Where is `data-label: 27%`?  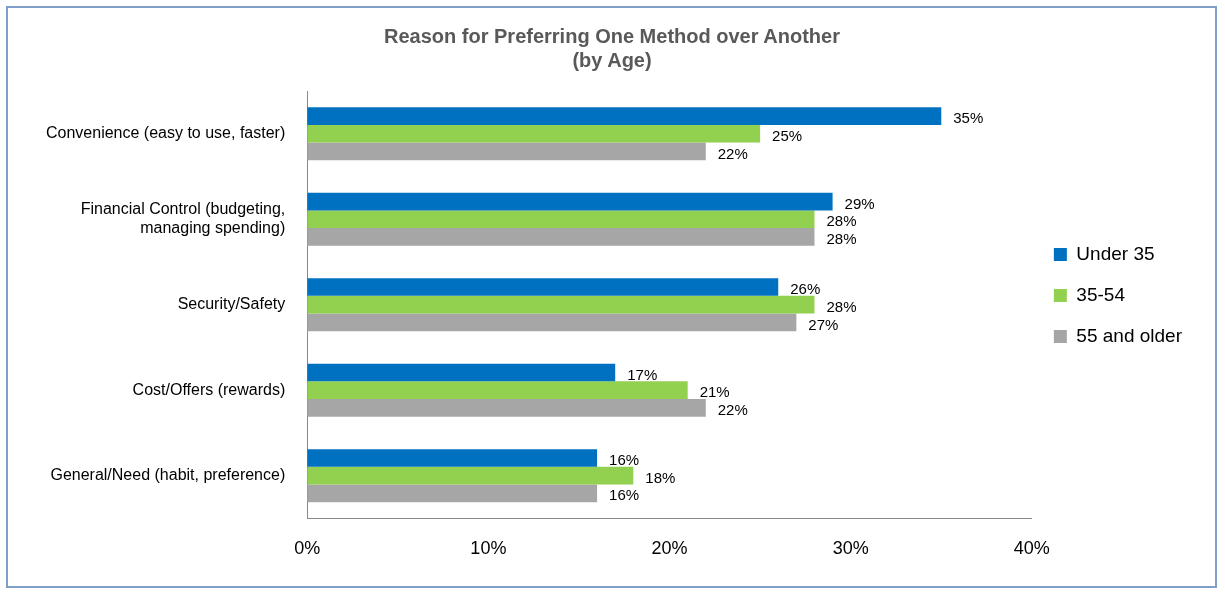
data-label: 27% is located at coordinates (823, 324).